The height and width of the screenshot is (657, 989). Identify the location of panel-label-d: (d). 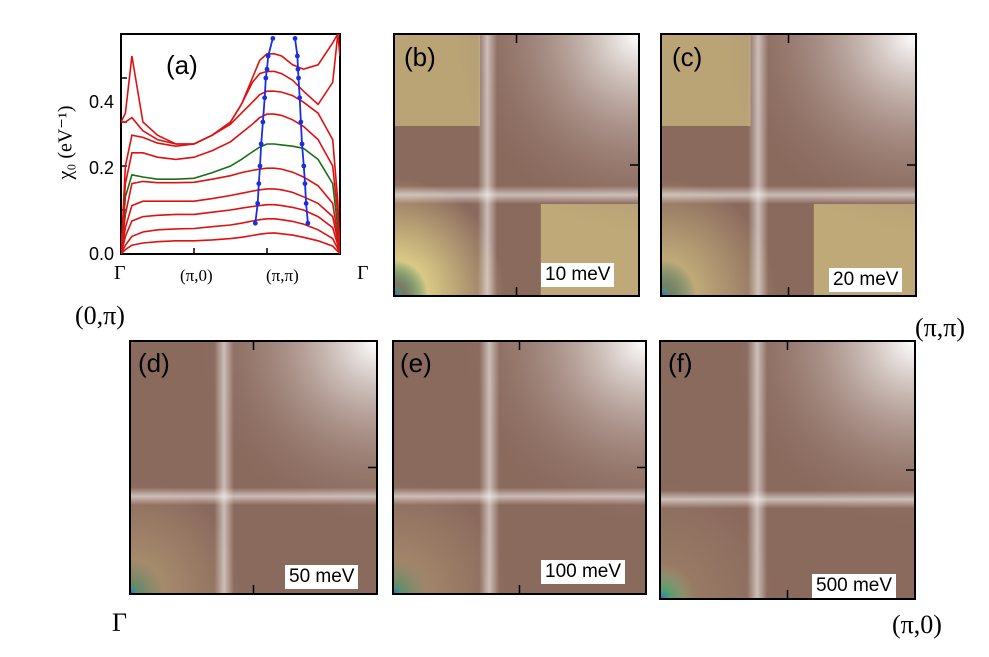
(154, 363).